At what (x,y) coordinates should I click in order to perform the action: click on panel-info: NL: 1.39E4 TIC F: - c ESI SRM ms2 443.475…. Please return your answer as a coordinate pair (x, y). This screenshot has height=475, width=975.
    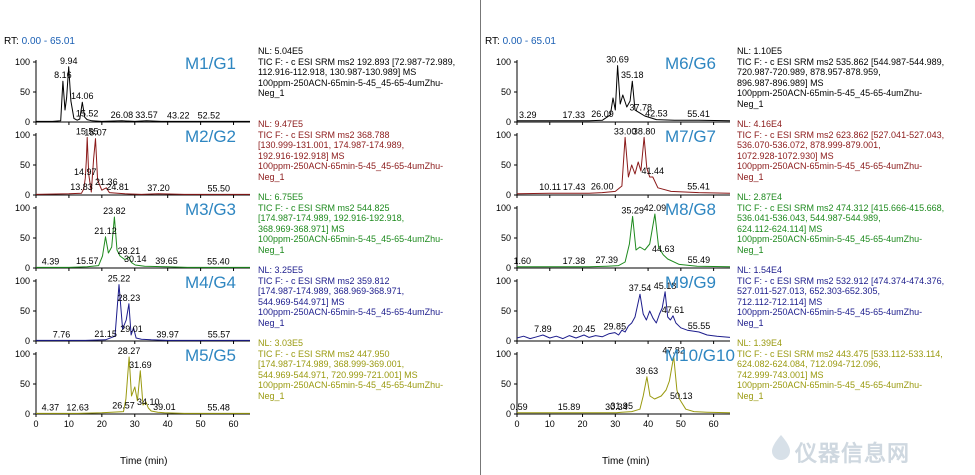
    Looking at the image, I should click on (840, 370).